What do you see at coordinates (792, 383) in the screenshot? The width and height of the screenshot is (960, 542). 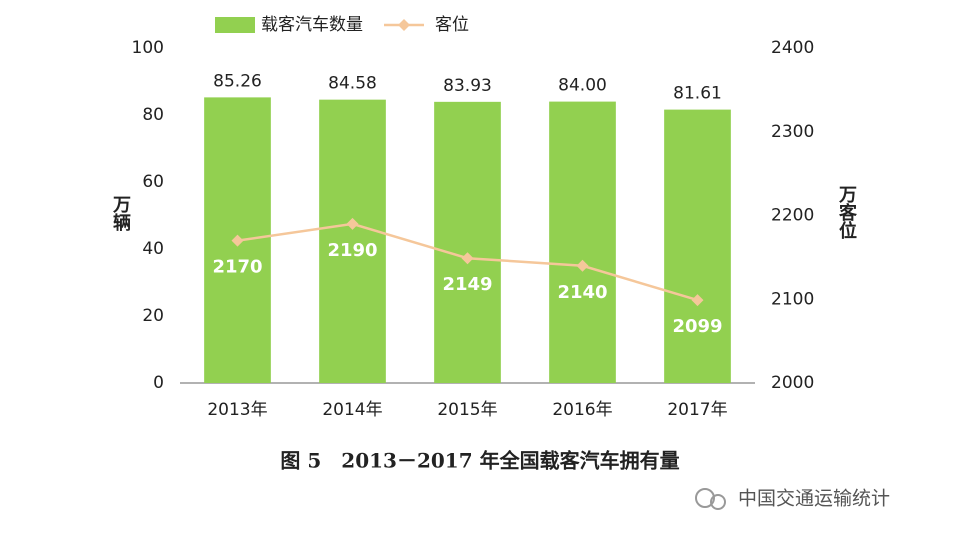 I see `y2-tick-label: 2000` at bounding box center [792, 383].